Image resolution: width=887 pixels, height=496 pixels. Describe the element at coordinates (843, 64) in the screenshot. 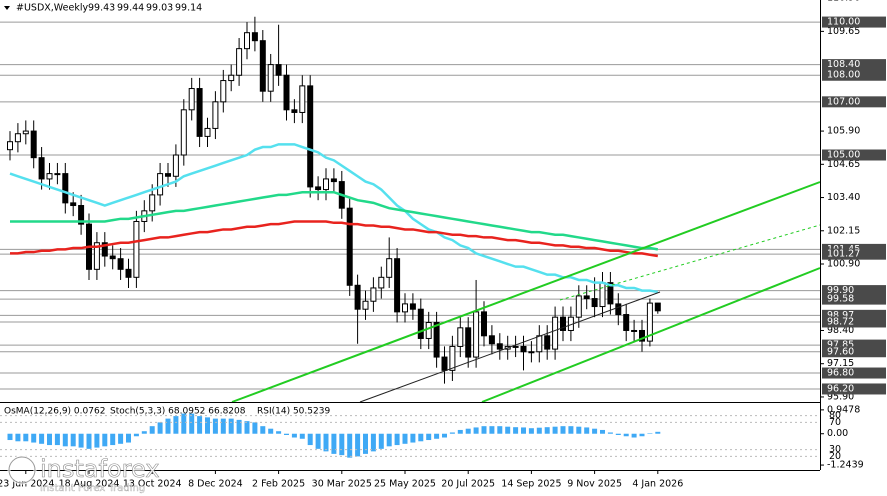

I see `level-label: 108.40` at that location.